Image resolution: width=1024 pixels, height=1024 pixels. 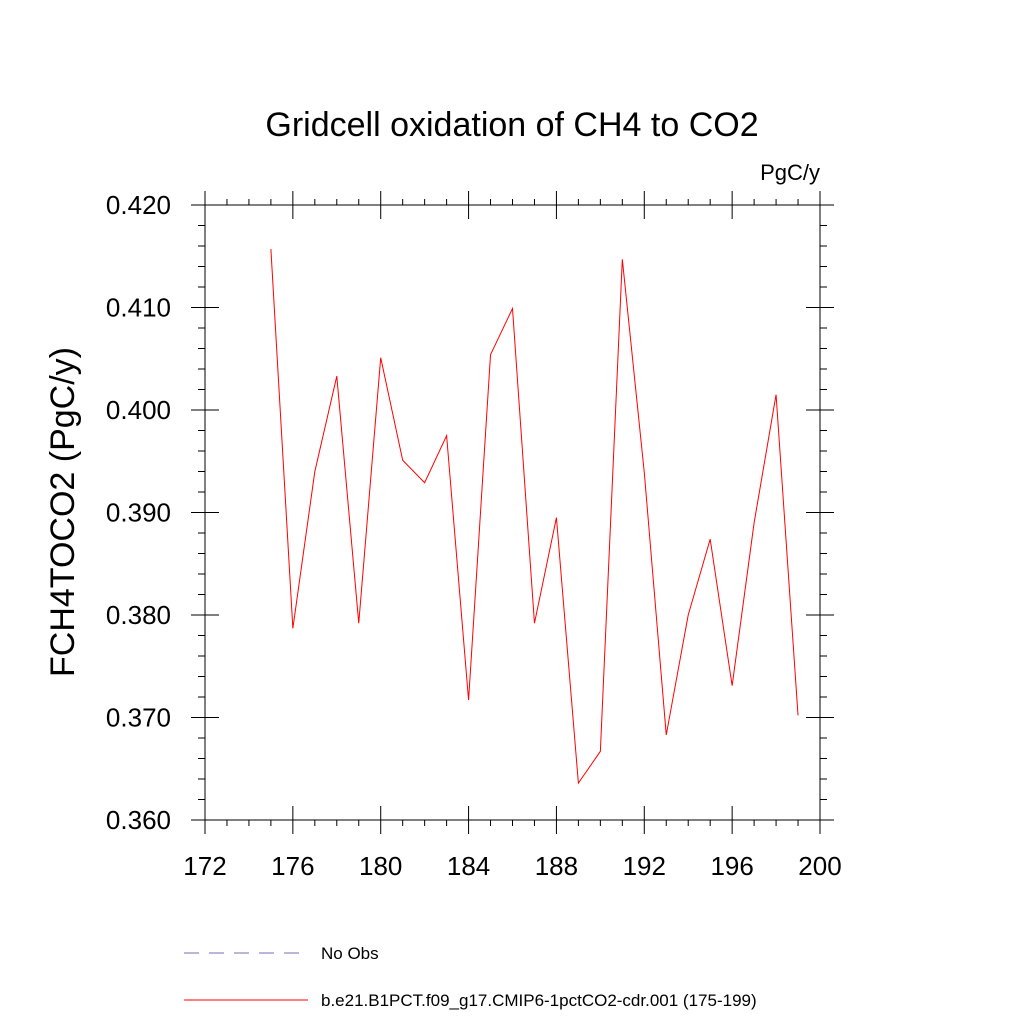 What do you see at coordinates (138, 205) in the screenshot?
I see `y-tick-label: 0.420` at bounding box center [138, 205].